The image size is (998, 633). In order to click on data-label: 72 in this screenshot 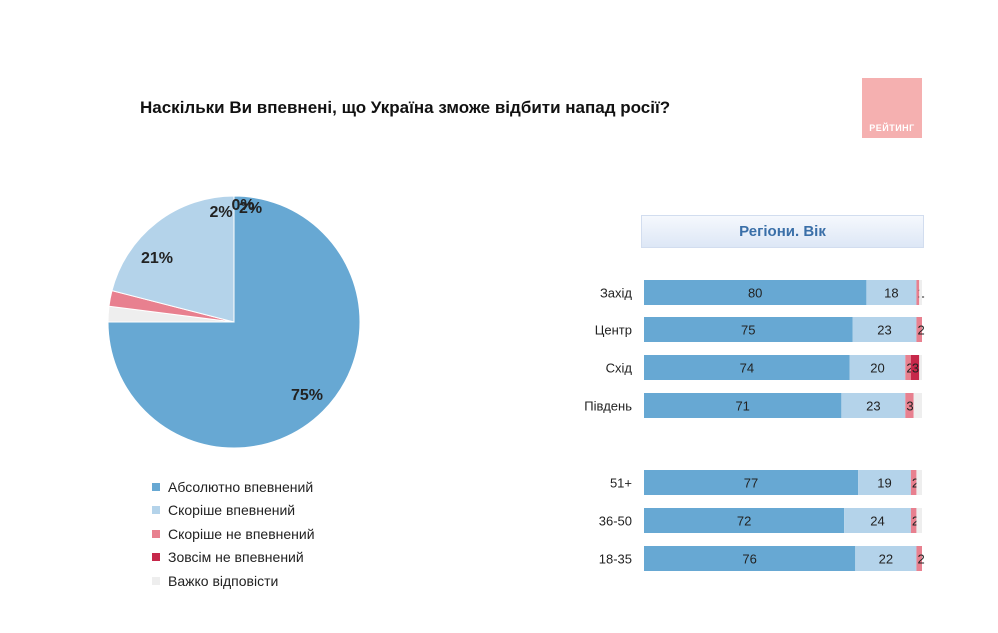, I will do `click(744, 521)`.